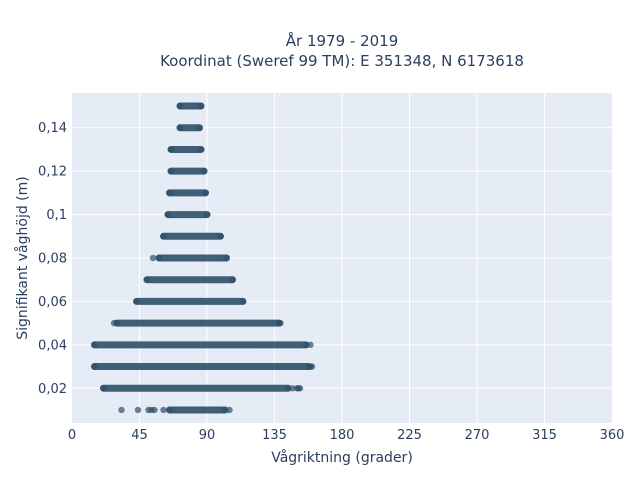  I want to click on x-tick-label: 90, so click(207, 435).